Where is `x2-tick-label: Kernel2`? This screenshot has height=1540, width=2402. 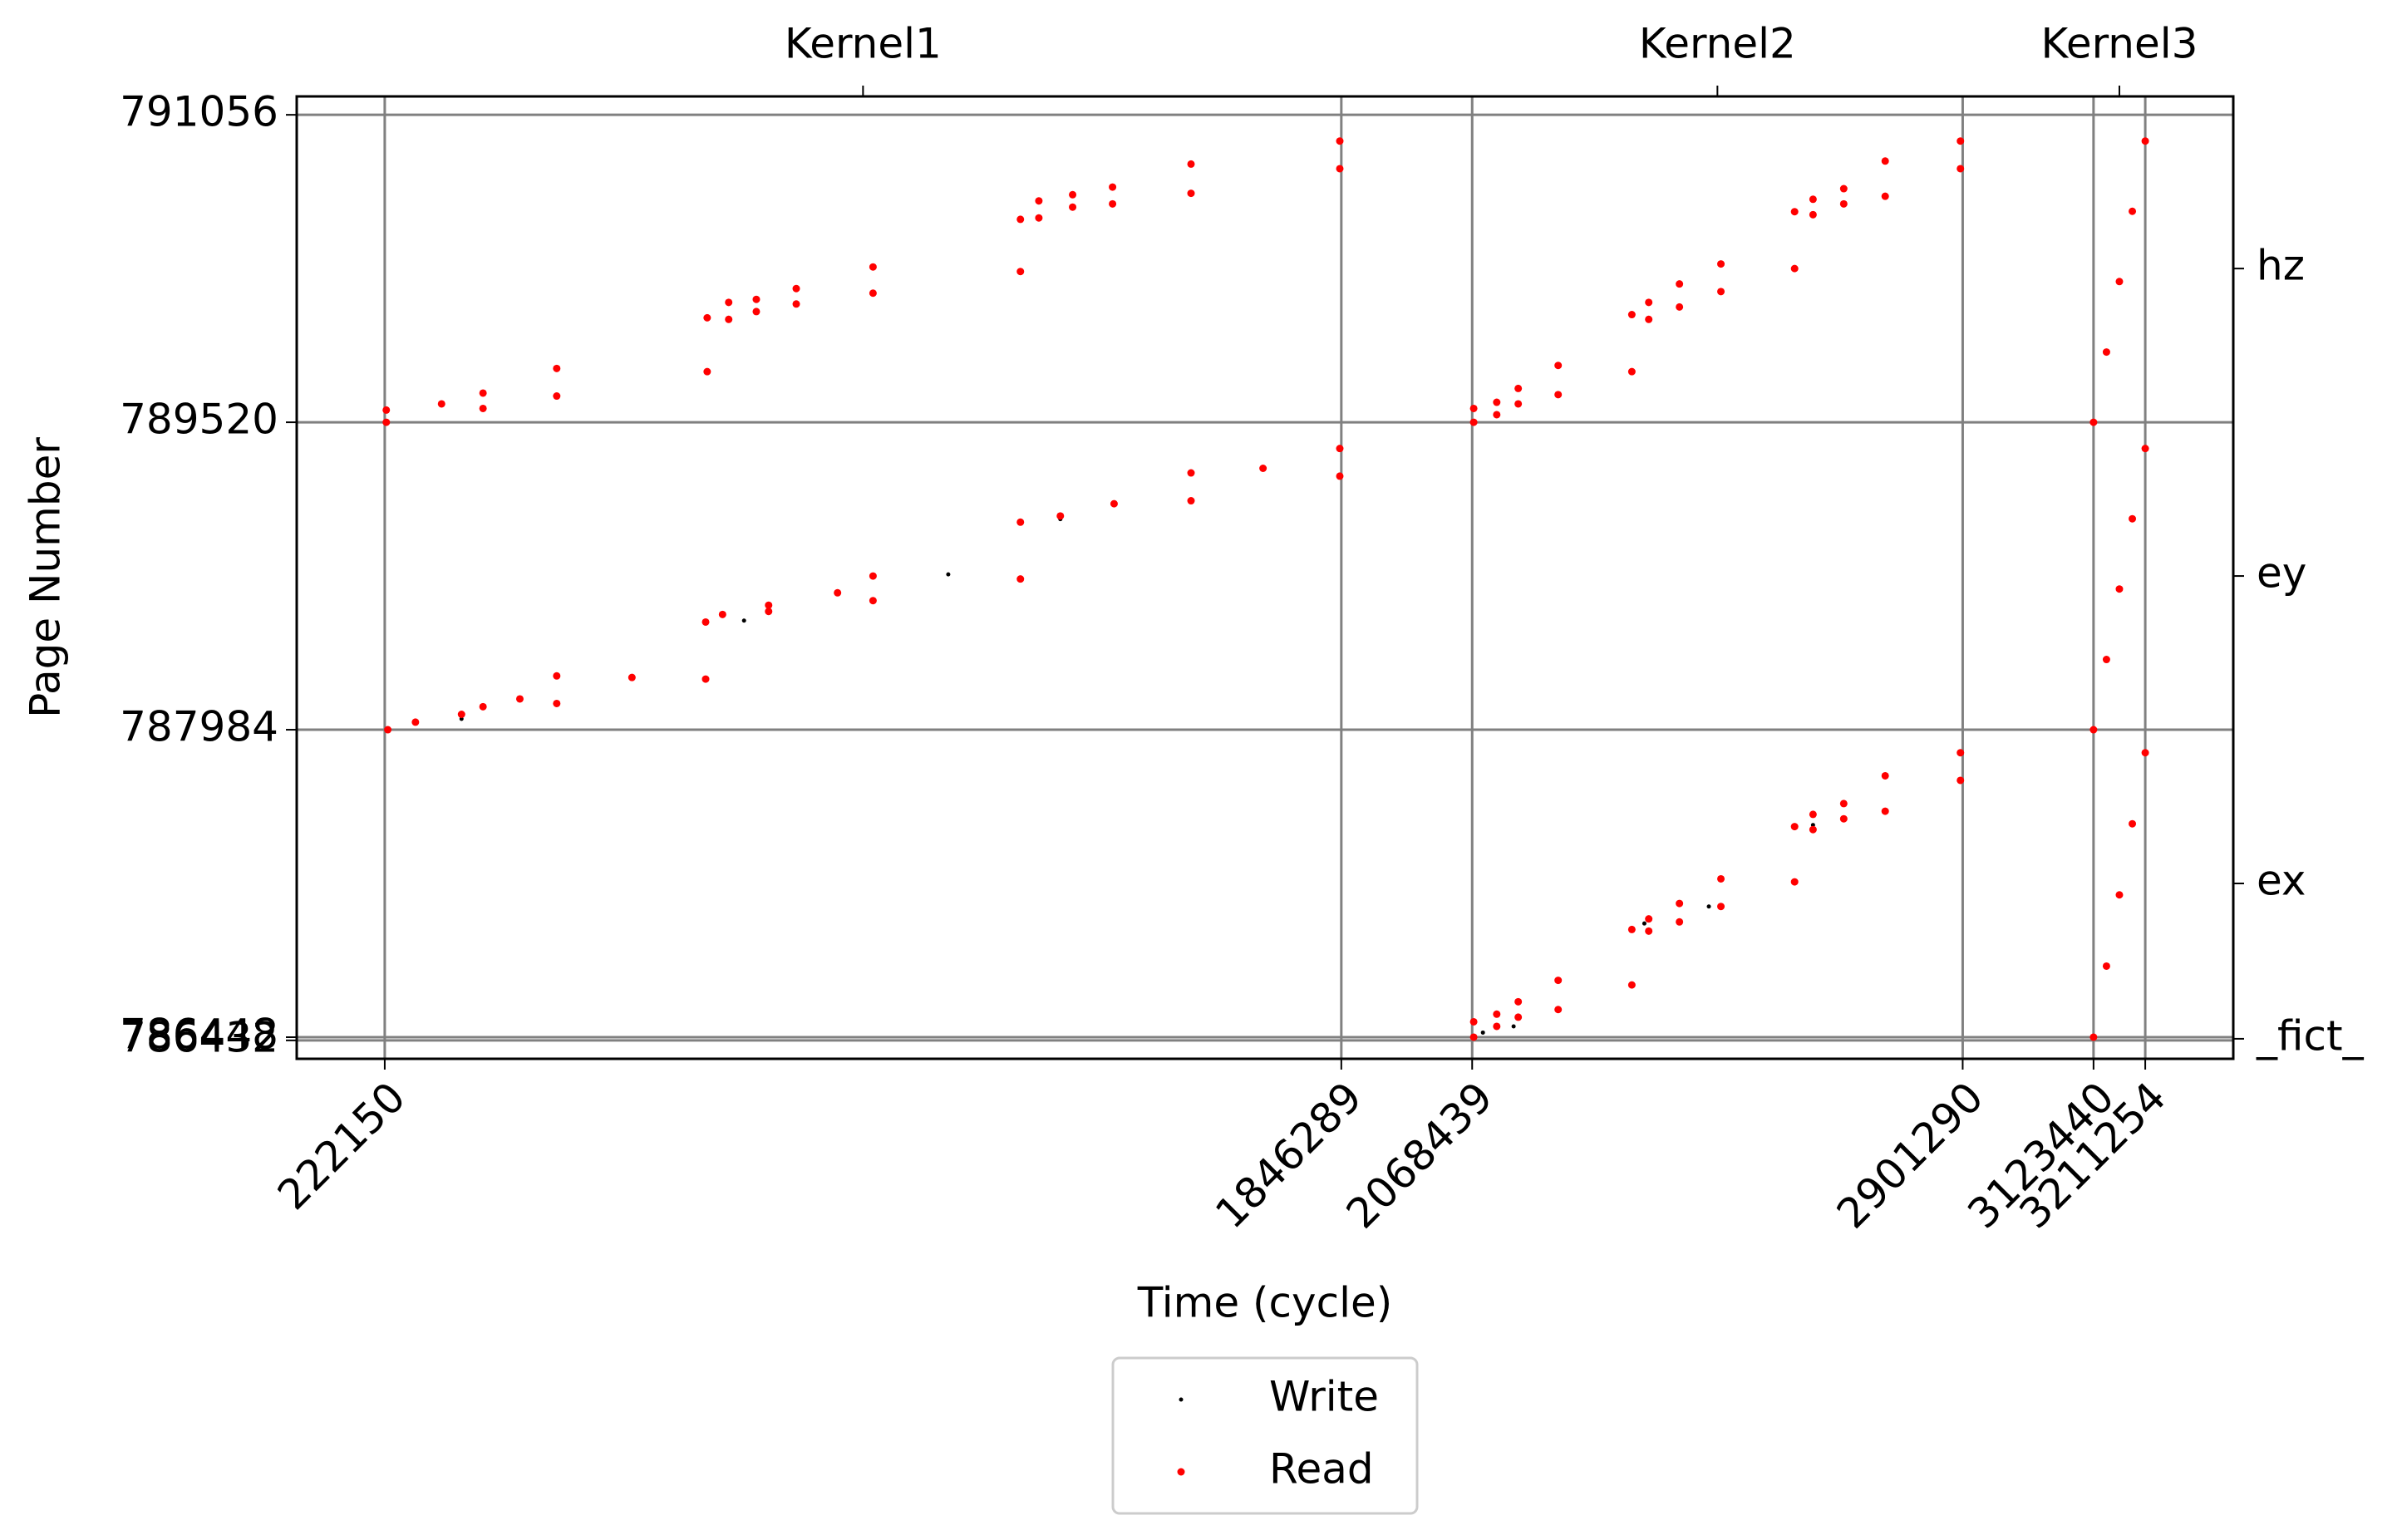
x2-tick-label: Kernel2 is located at coordinates (1717, 44).